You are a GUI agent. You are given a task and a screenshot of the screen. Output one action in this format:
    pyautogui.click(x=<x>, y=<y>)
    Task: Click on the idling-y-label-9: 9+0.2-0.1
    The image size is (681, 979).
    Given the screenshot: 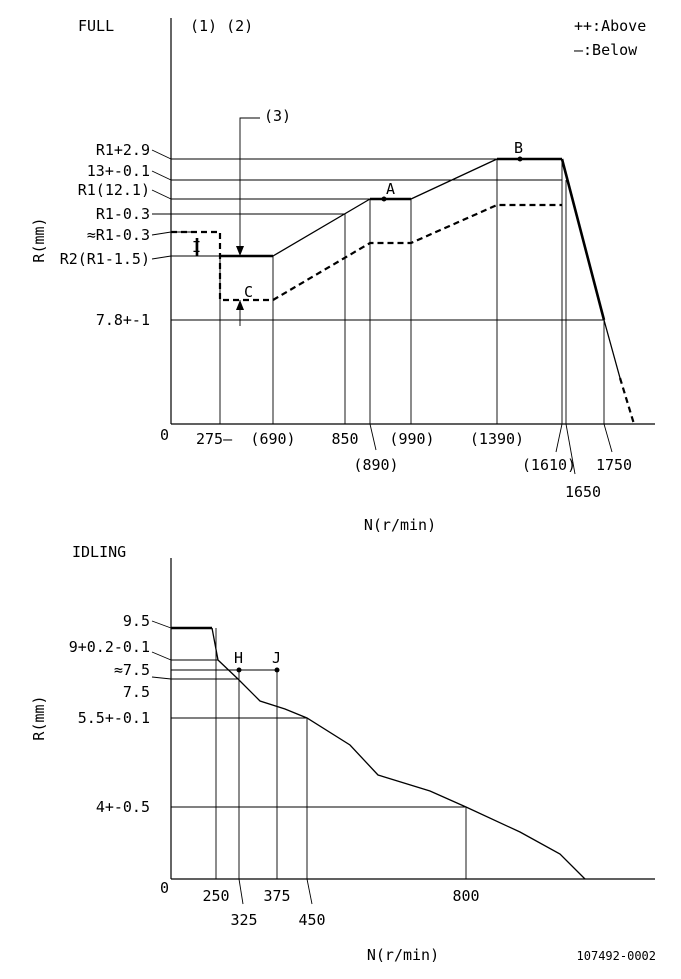 What is the action you would take?
    pyautogui.click(x=109, y=647)
    